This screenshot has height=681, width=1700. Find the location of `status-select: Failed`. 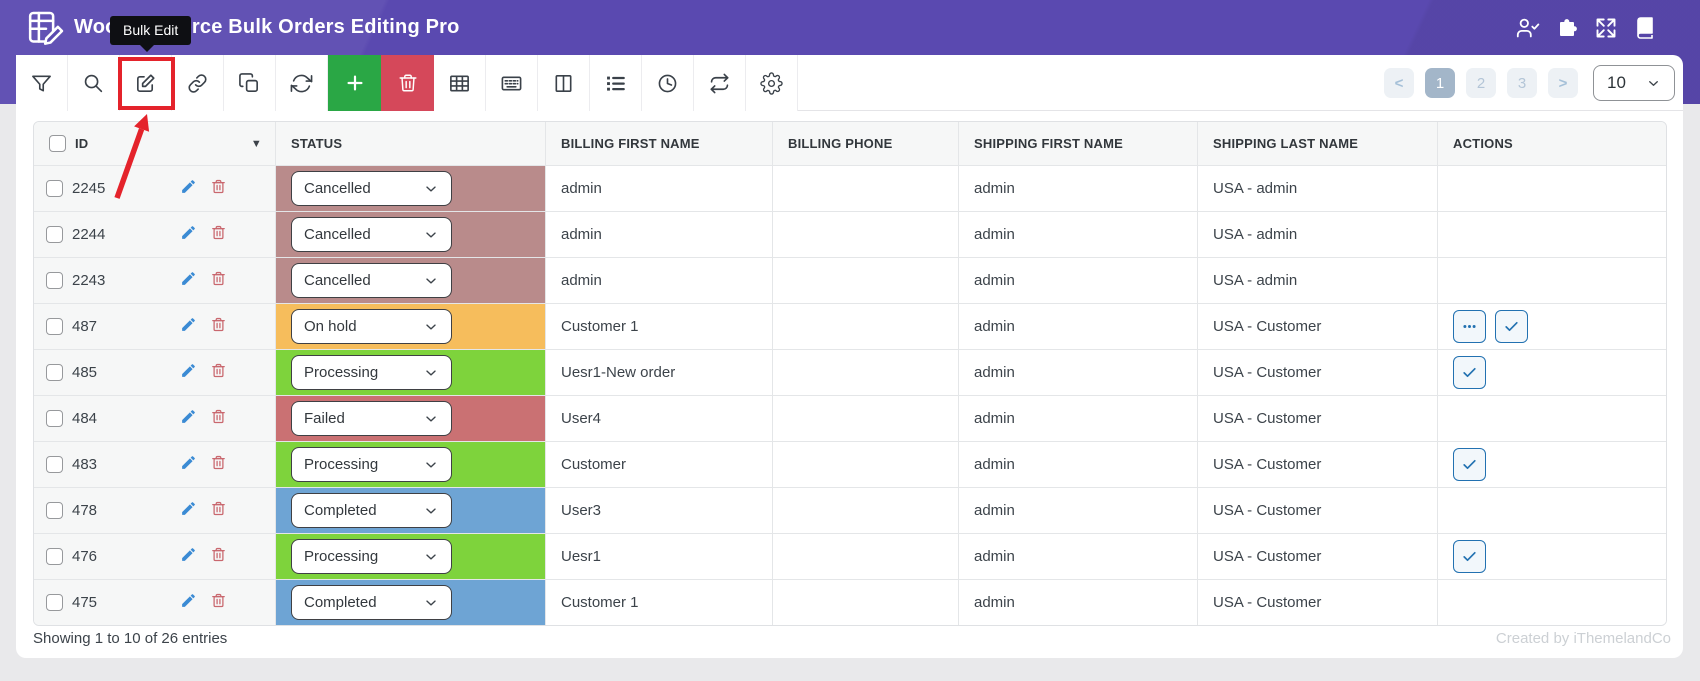

status-select: Failed is located at coordinates (371, 418).